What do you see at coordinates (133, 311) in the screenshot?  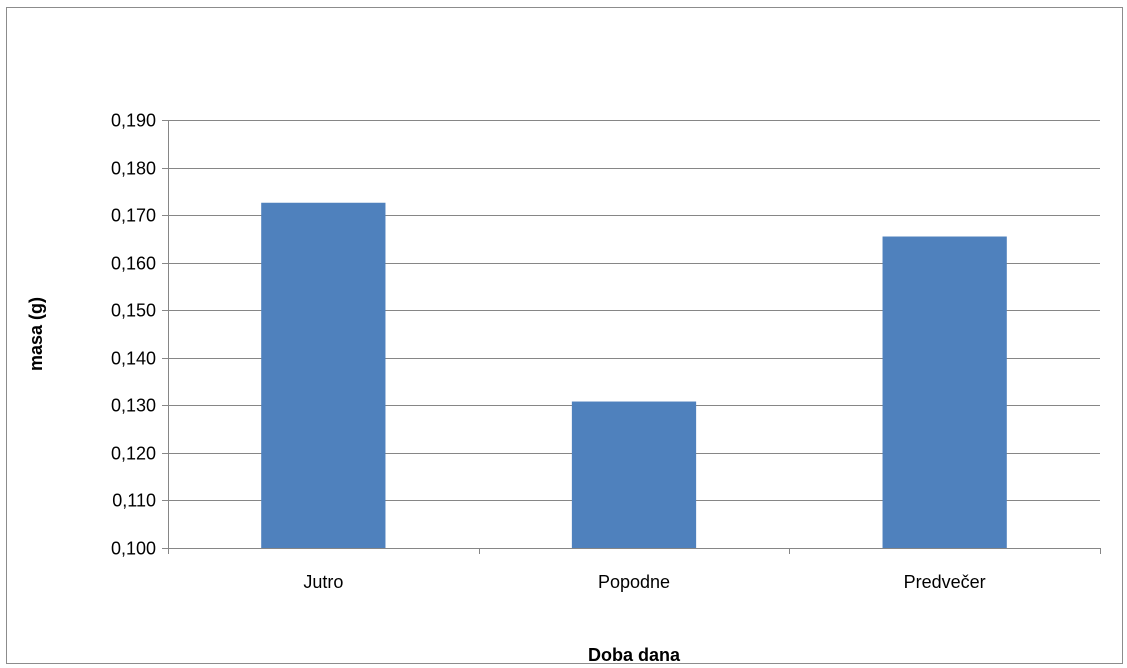 I see `y-tick-label: 0,150` at bounding box center [133, 311].